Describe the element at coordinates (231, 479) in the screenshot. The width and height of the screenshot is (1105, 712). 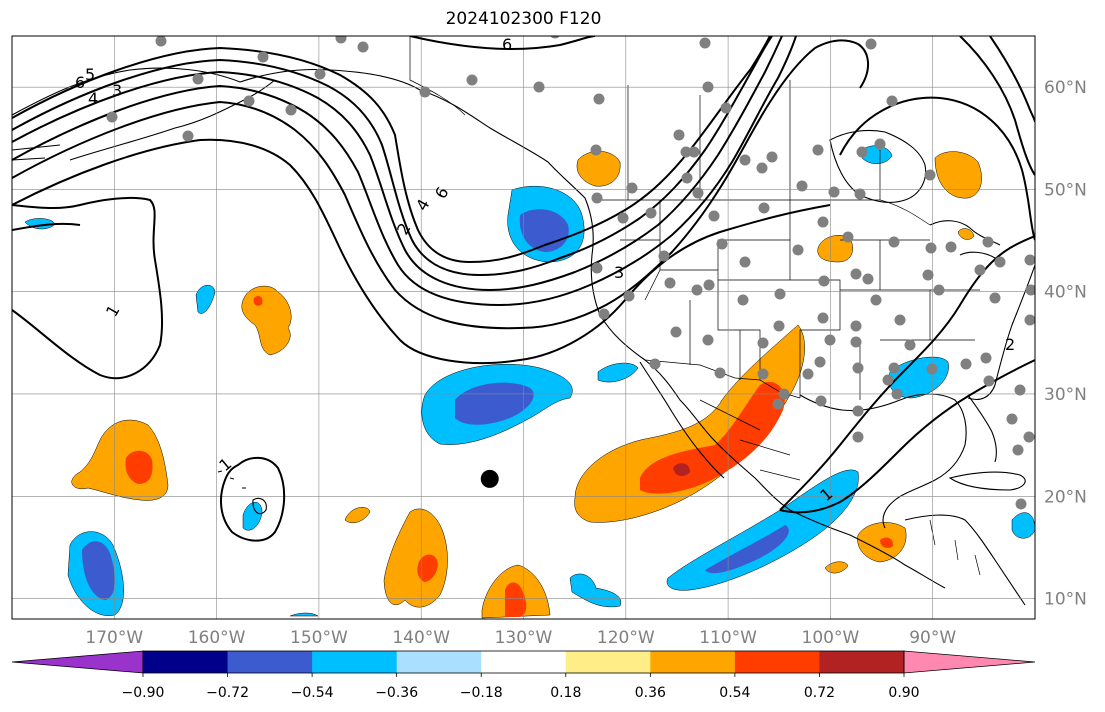
I see `hawaii-chain-coastline` at that location.